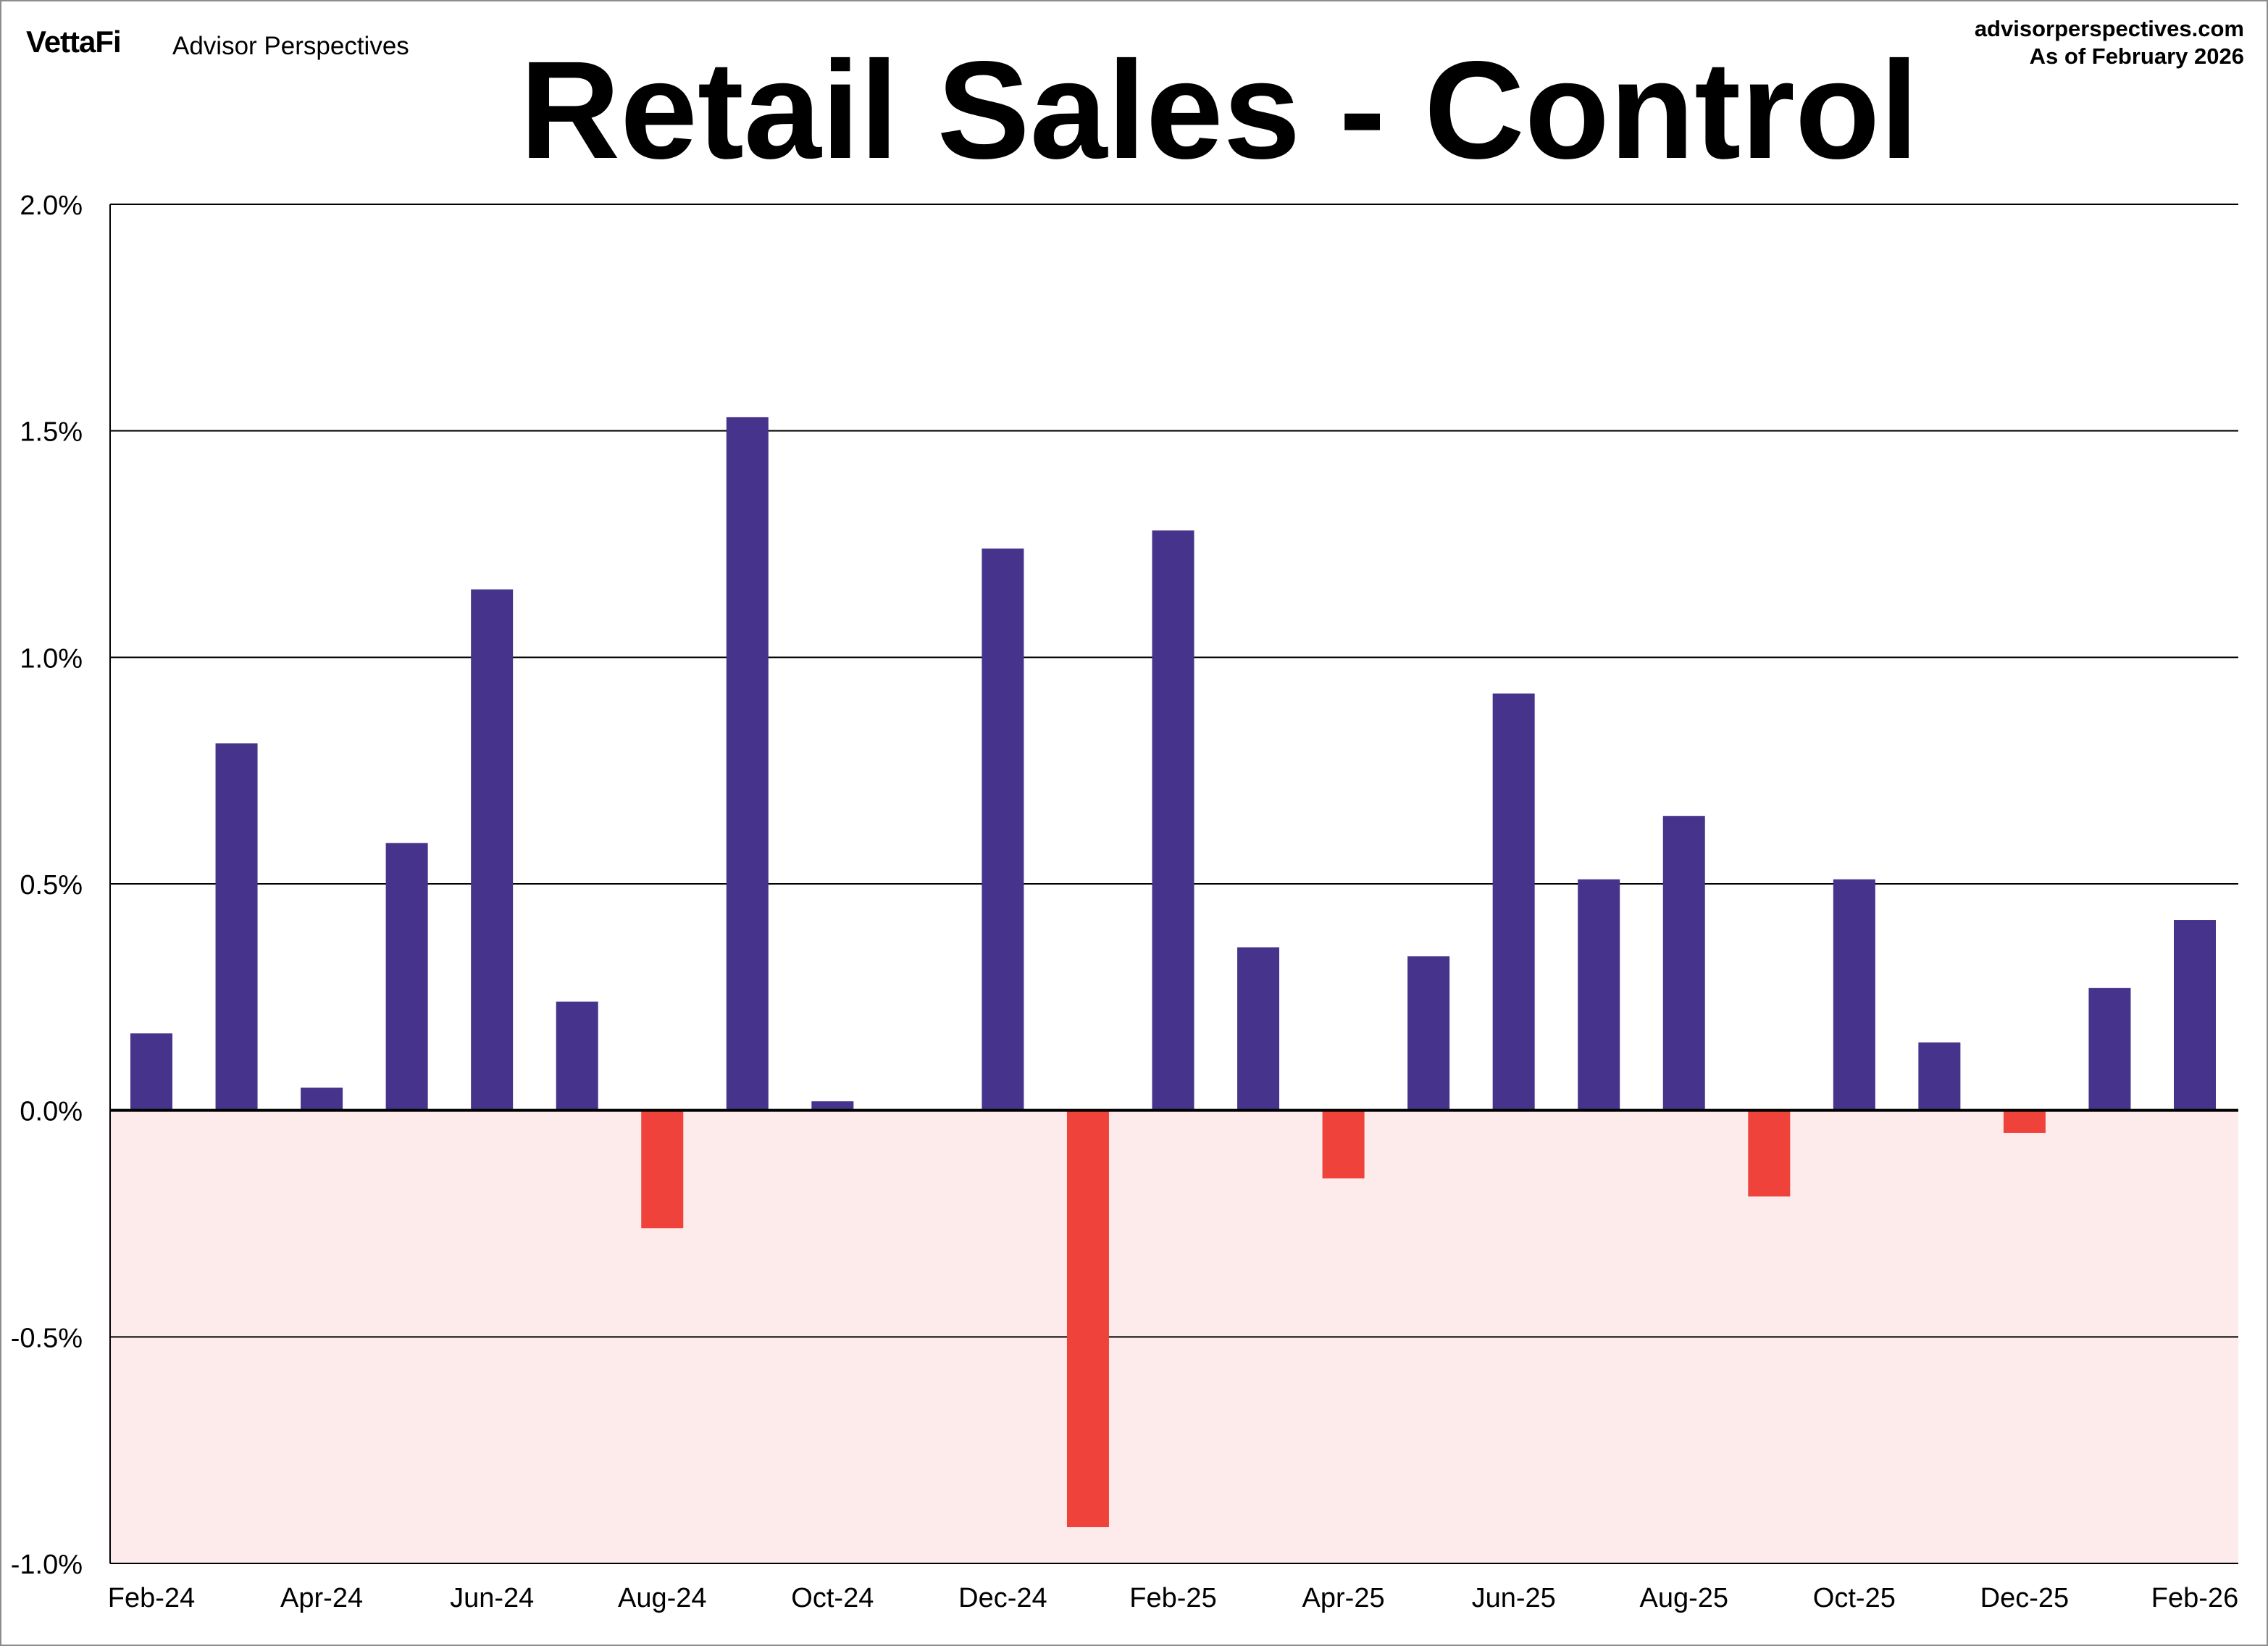  Describe the element at coordinates (2195, 1598) in the screenshot. I see `x-tick-label: Feb-26` at that location.